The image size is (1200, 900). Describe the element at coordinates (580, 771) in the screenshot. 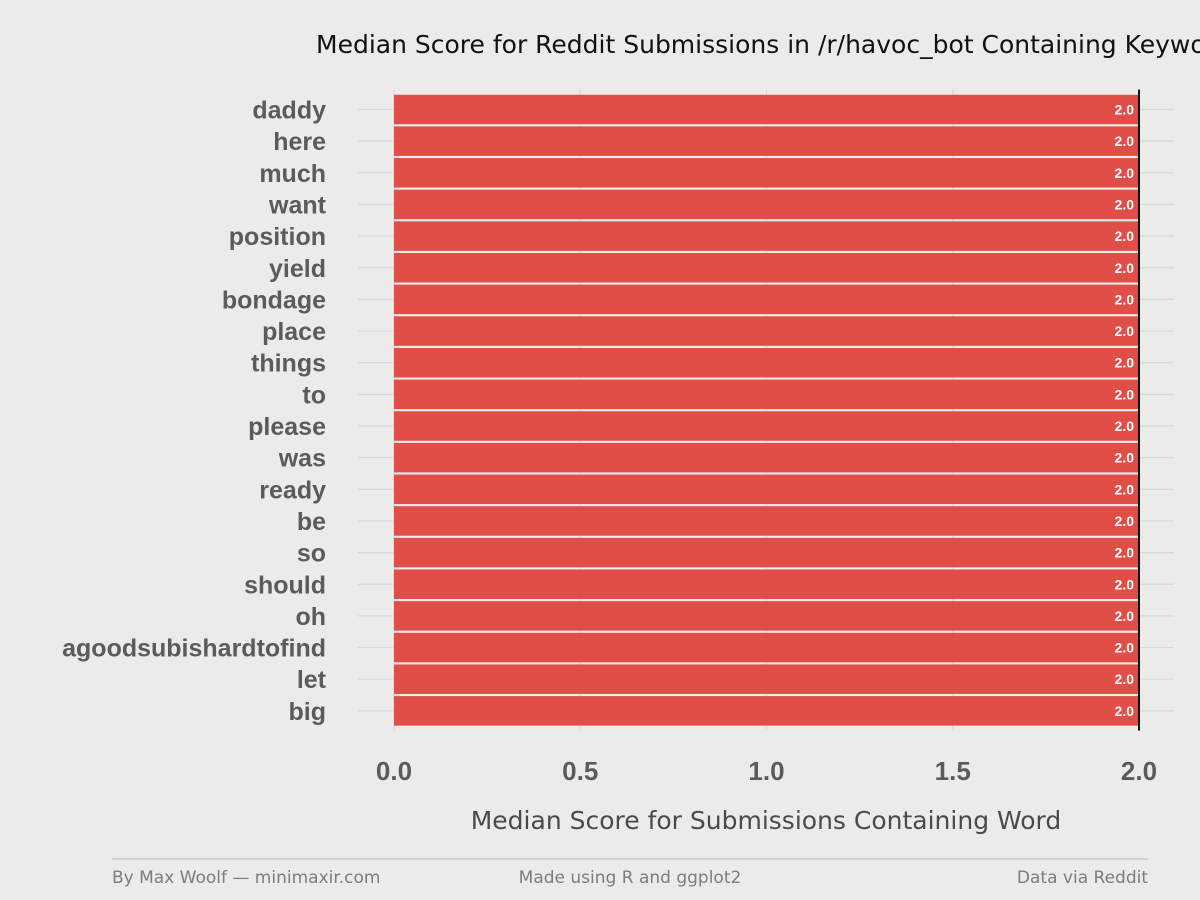

I see `x-tick-label: 0.5` at that location.